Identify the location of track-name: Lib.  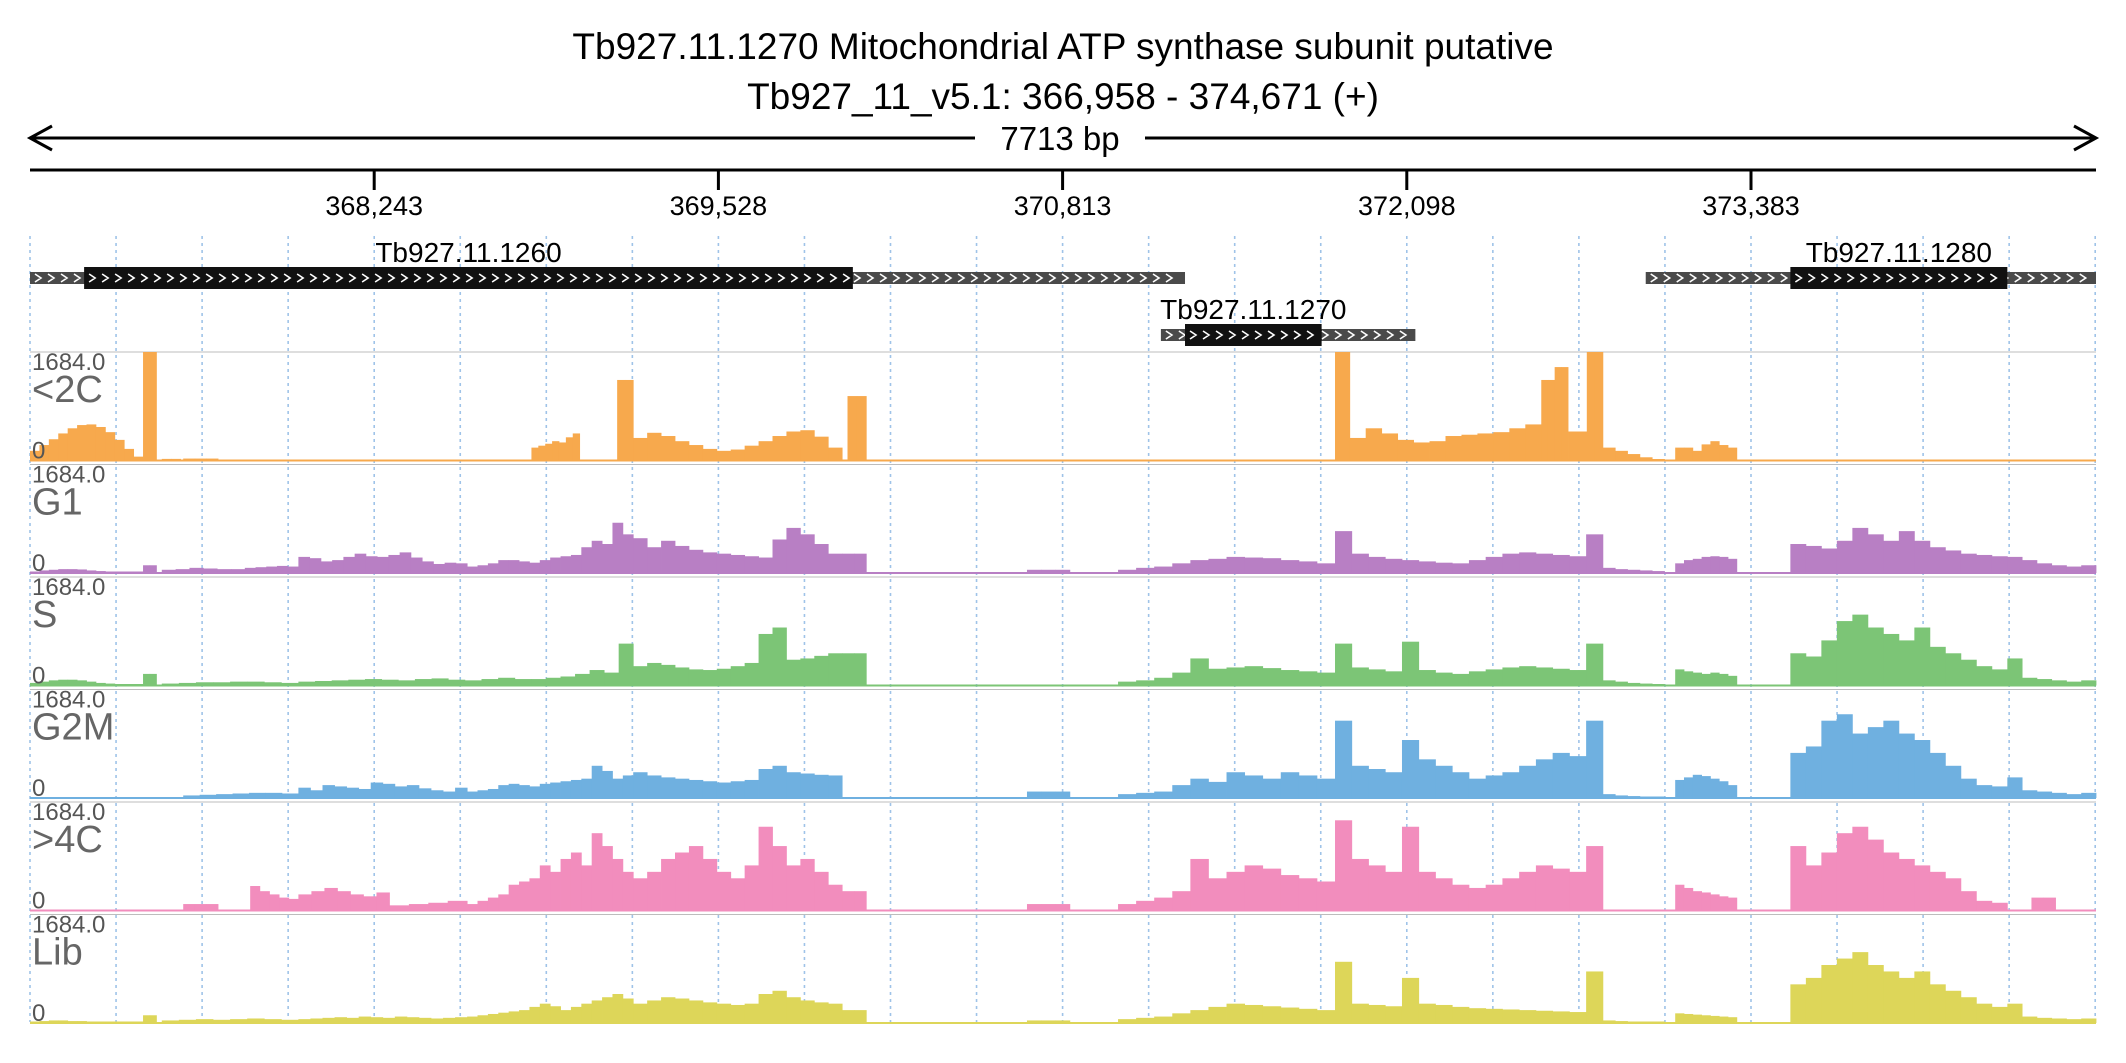
(57, 953).